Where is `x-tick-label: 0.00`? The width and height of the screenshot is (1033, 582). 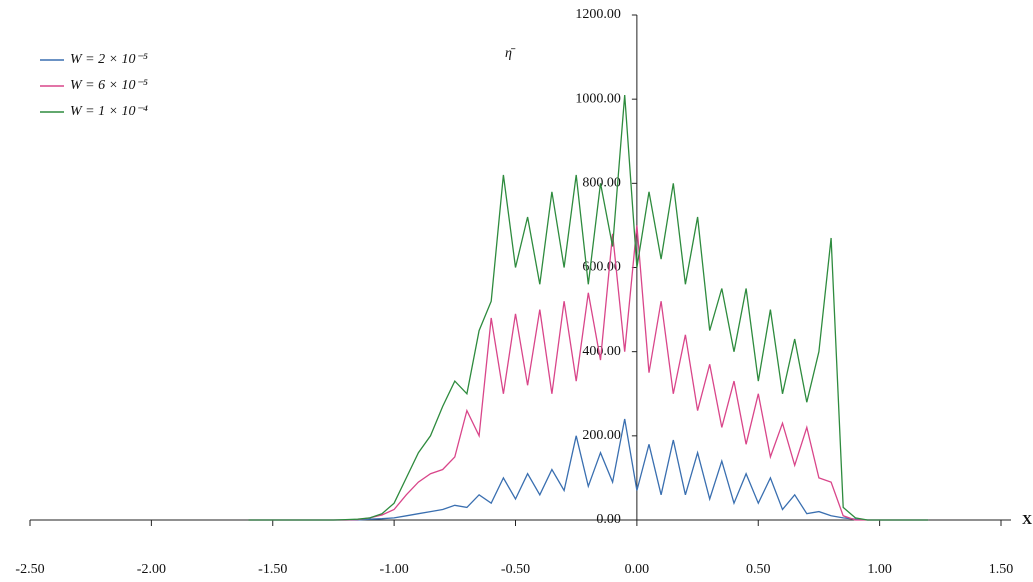
x-tick-label: 0.00 is located at coordinates (637, 569).